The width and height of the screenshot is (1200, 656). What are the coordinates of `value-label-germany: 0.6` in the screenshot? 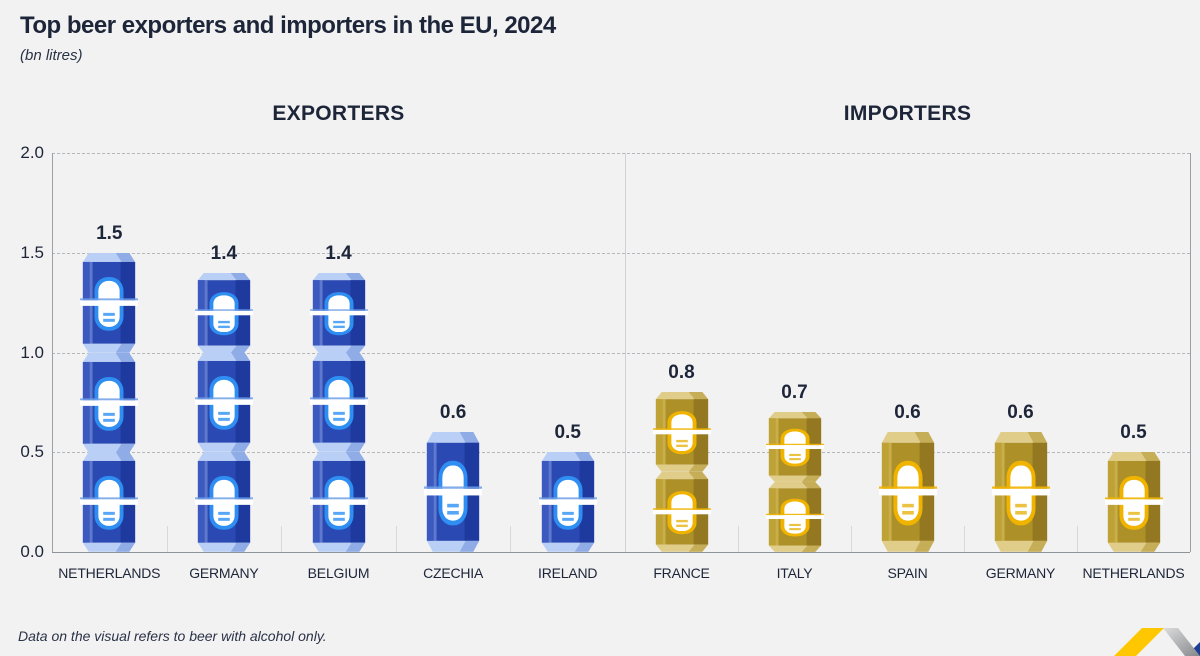 It's located at (1020, 413).